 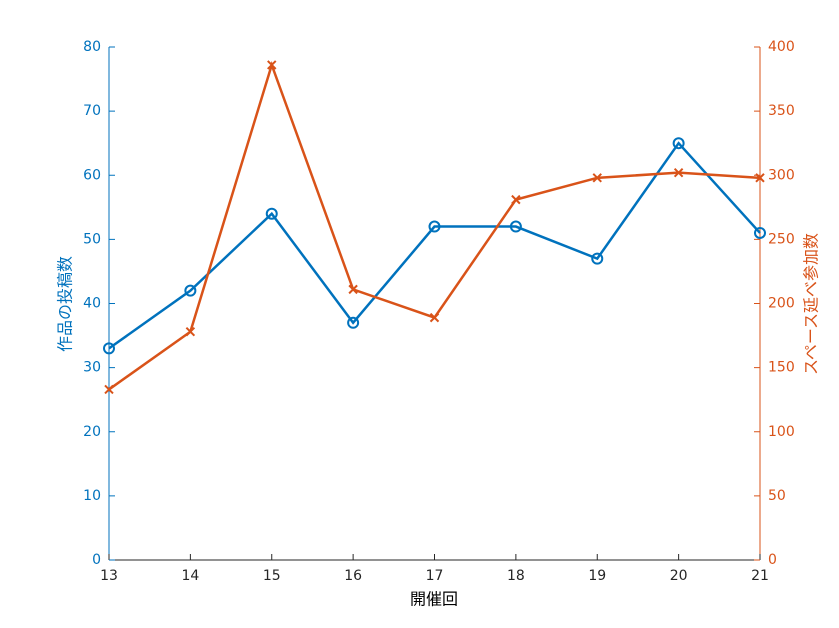 What do you see at coordinates (92, 304) in the screenshot?
I see `y-tick-label: 40` at bounding box center [92, 304].